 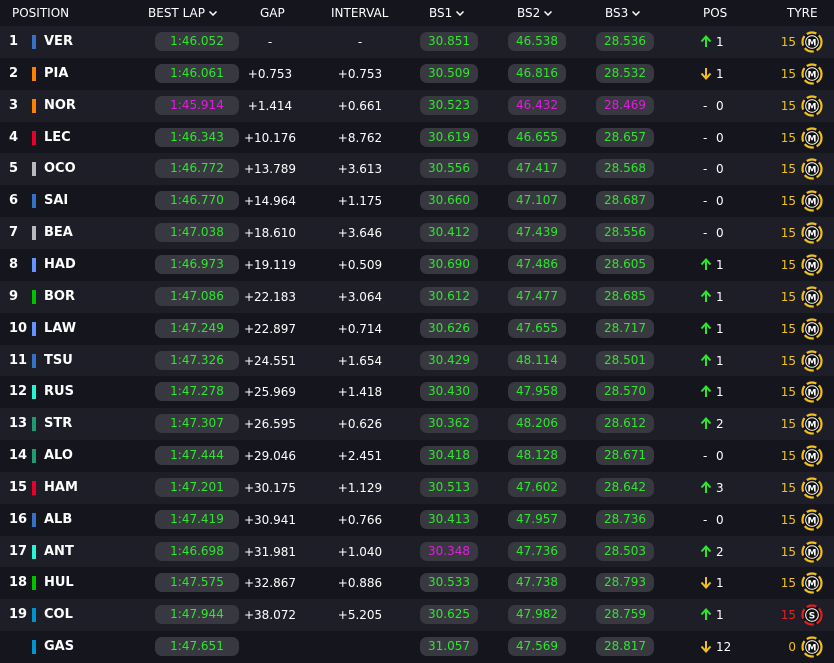 What do you see at coordinates (270, 360) in the screenshot?
I see `gap-to-leader: +24.551` at bounding box center [270, 360].